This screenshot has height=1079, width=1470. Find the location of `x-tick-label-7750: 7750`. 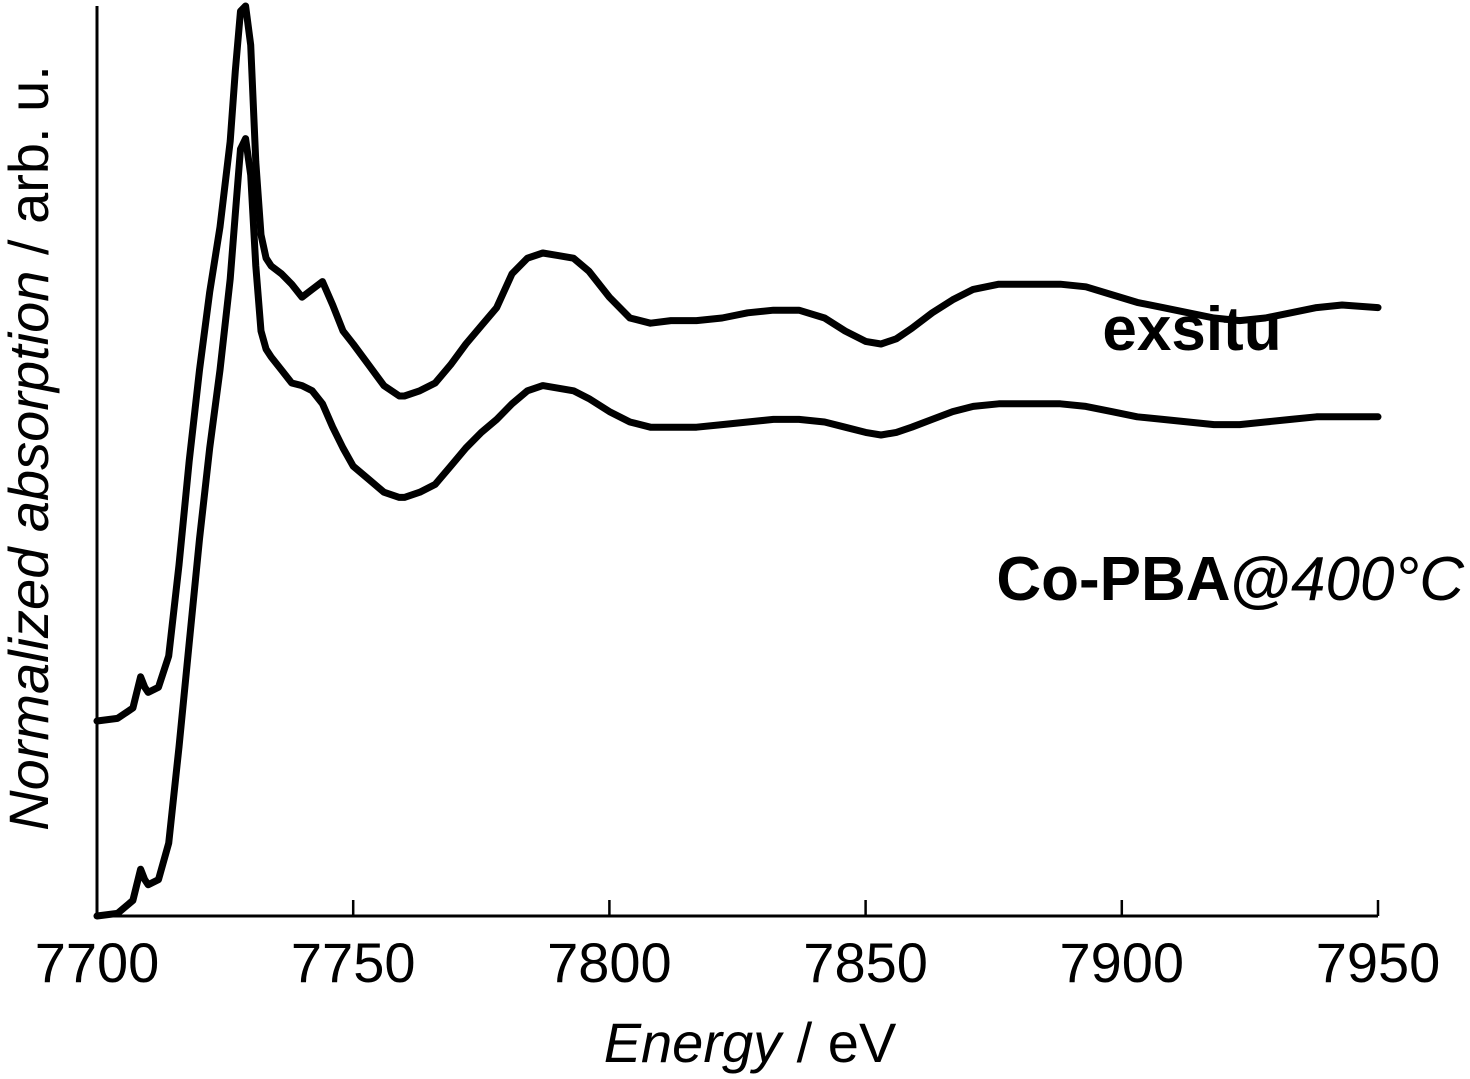

x-tick-label-7750: 7750 is located at coordinates (353, 962).